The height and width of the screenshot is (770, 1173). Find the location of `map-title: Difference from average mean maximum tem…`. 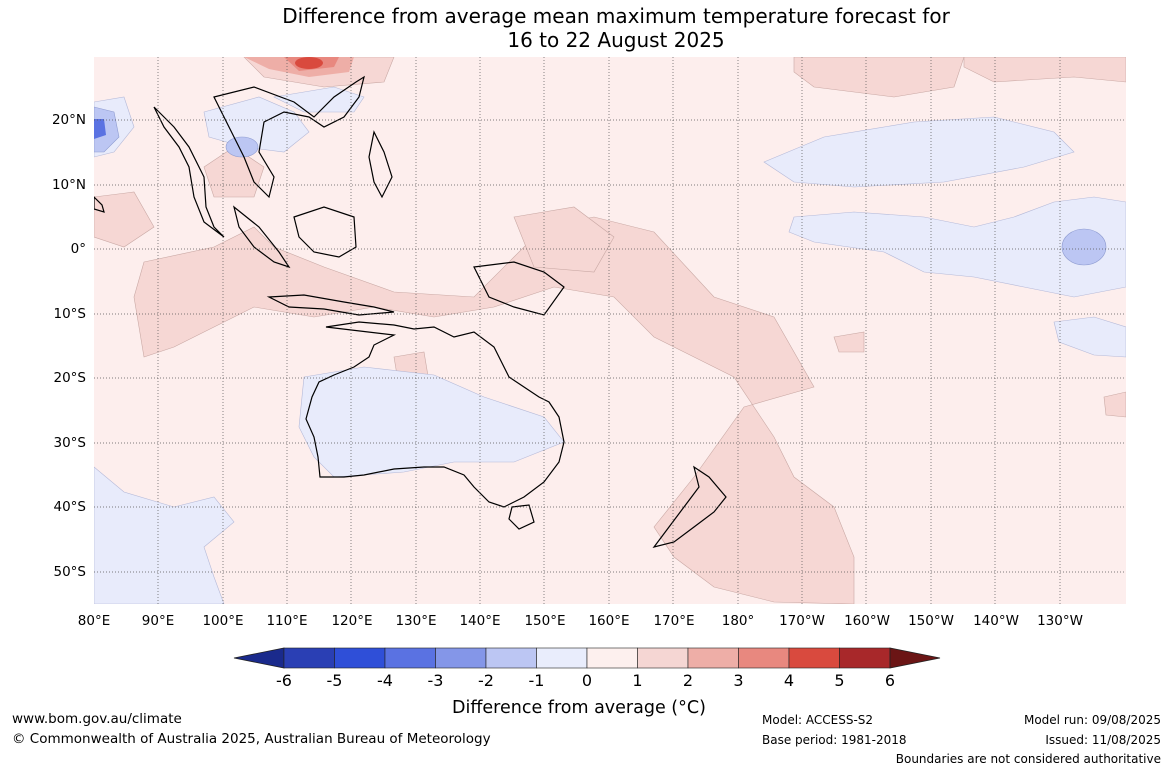

map-title: Difference from average mean maximum tem… is located at coordinates (586, 28).